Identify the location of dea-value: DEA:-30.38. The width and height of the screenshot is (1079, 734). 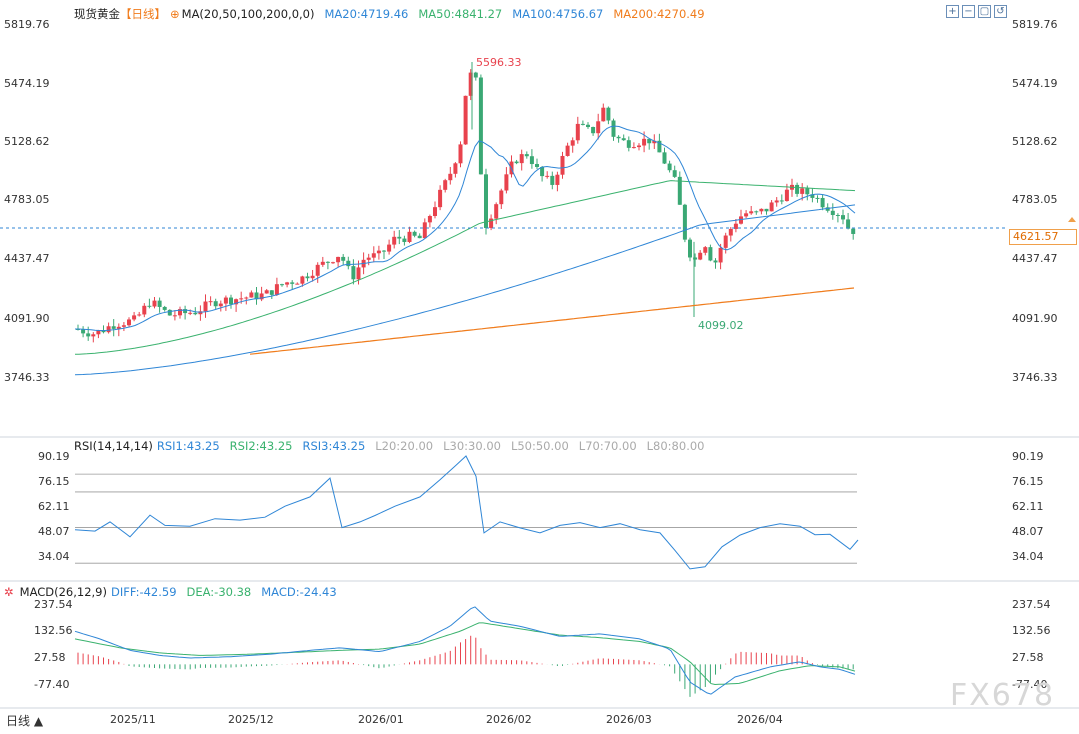
(219, 592).